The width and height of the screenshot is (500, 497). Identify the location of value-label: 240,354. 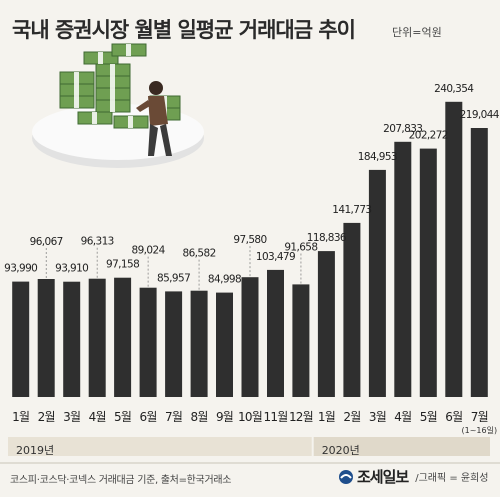
(454, 89).